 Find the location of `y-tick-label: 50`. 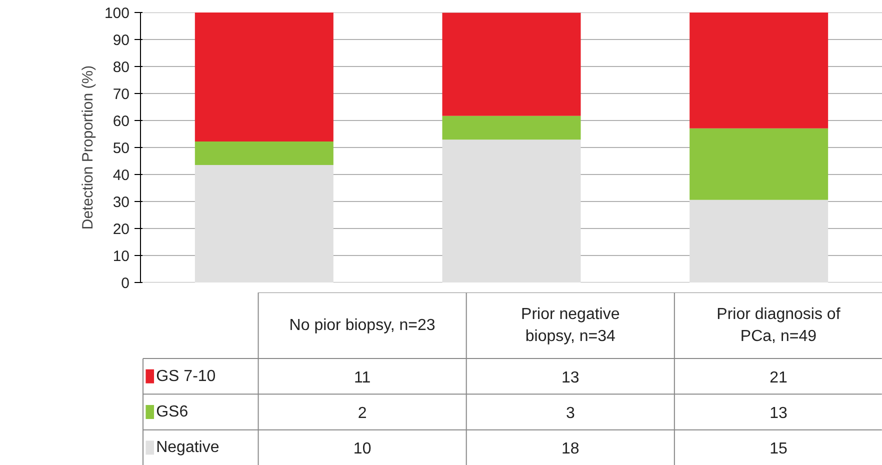

y-tick-label: 50 is located at coordinates (121, 148).